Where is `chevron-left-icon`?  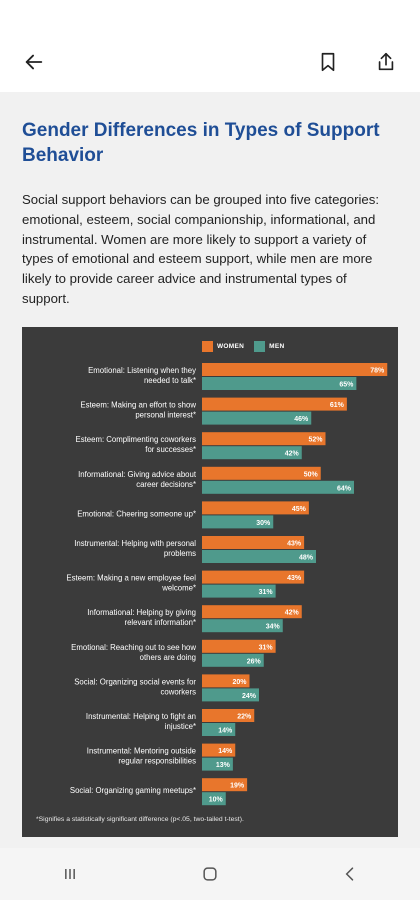
chevron-left-icon is located at coordinates (349, 874).